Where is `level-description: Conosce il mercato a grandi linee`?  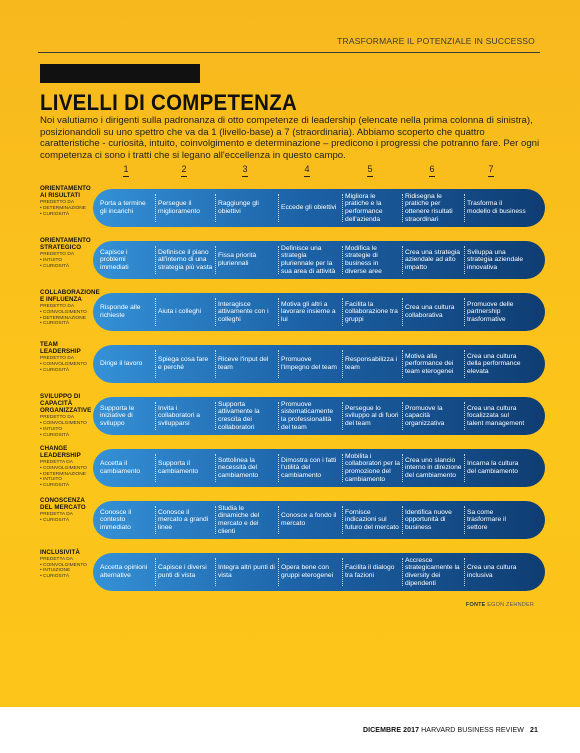
level-description: Conosce il mercato a grandi linee is located at coordinates (183, 519).